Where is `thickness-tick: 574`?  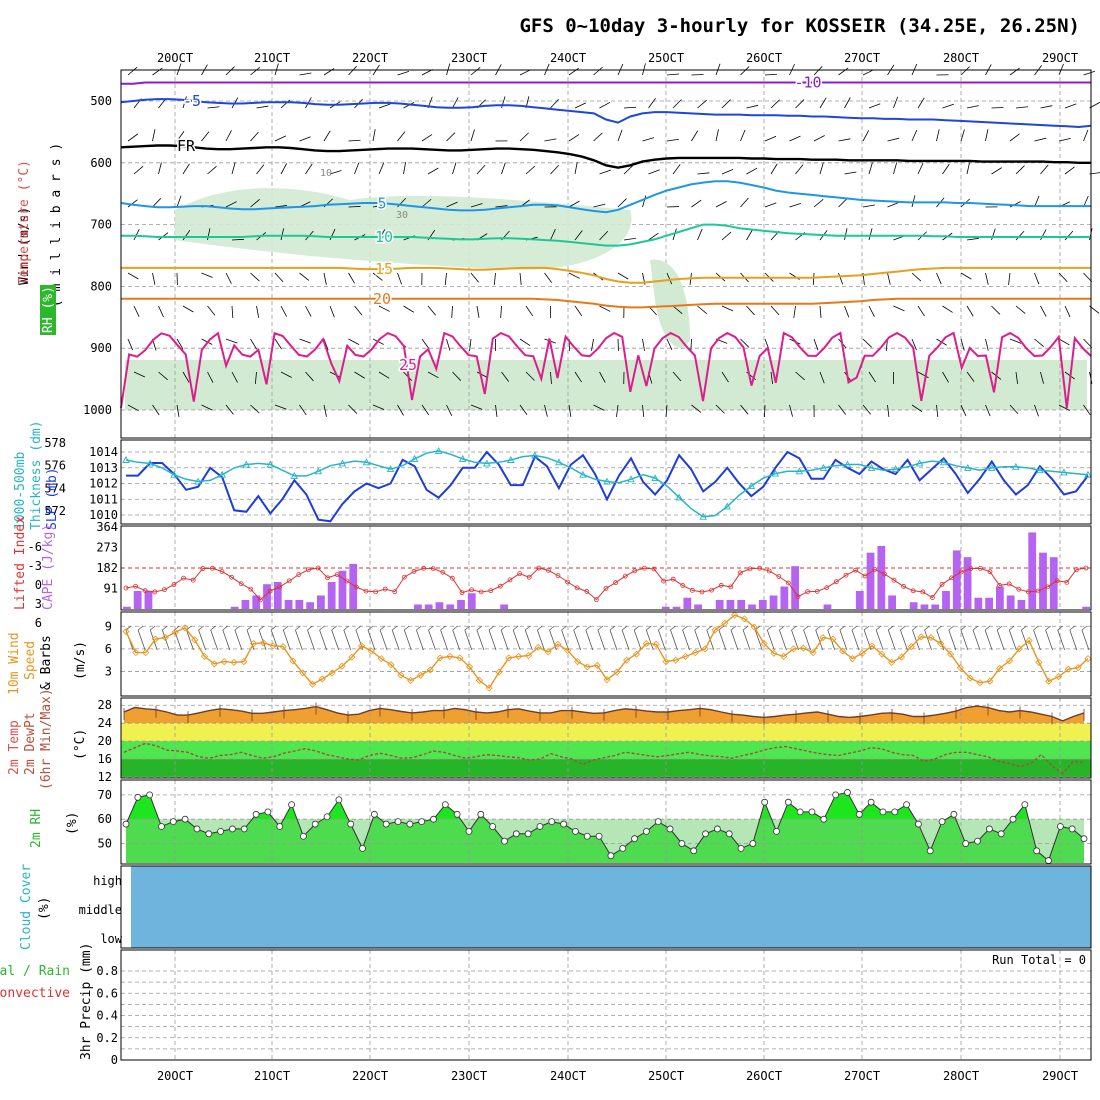
thickness-tick: 574 is located at coordinates (55, 488).